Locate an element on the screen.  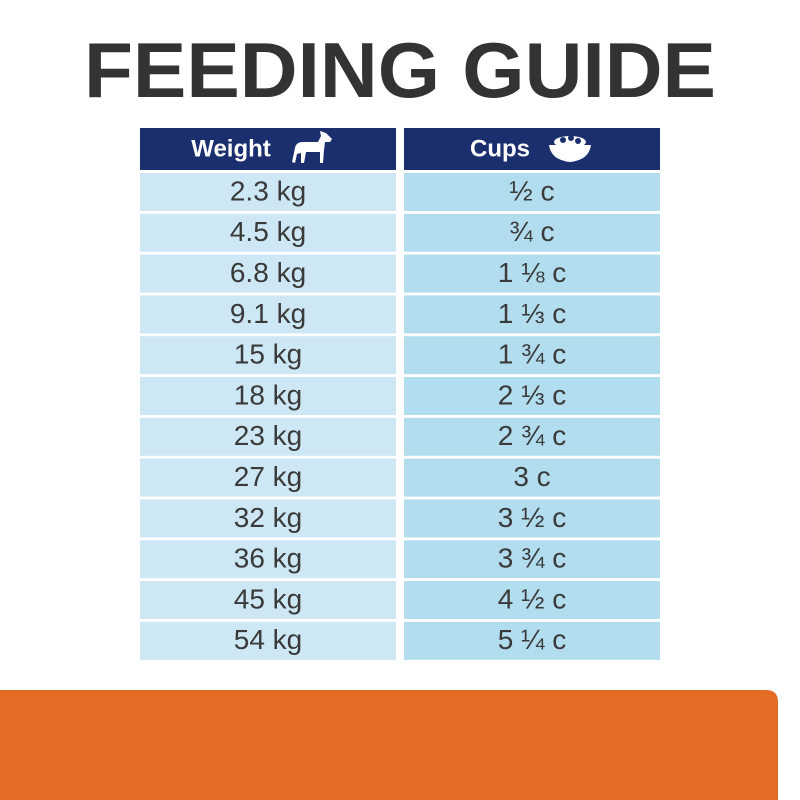
cell-text: 3 ¾ c is located at coordinates (532, 558).